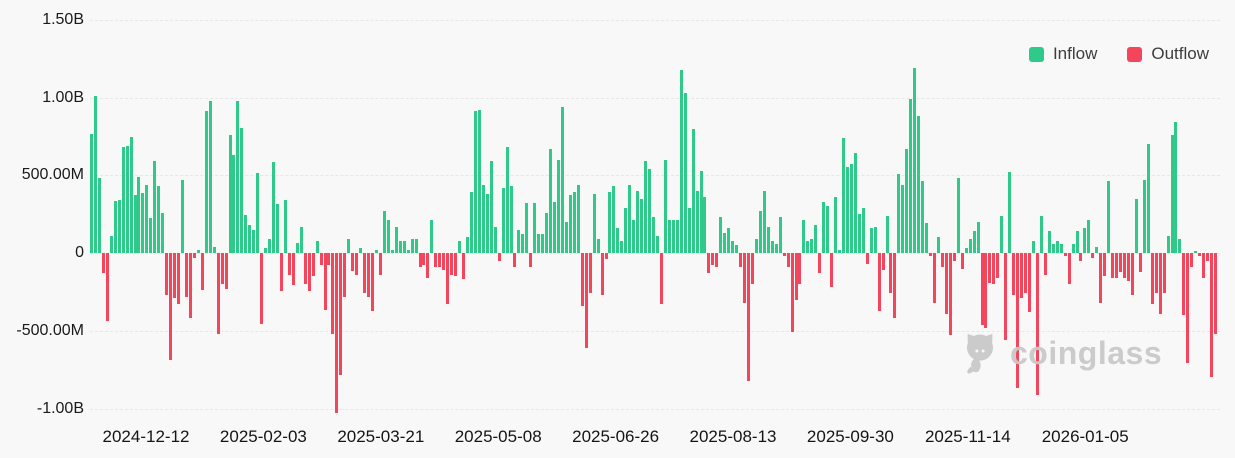 The width and height of the screenshot is (1235, 458). I want to click on legend-item-inflow: Inflow, so click(1062, 54).